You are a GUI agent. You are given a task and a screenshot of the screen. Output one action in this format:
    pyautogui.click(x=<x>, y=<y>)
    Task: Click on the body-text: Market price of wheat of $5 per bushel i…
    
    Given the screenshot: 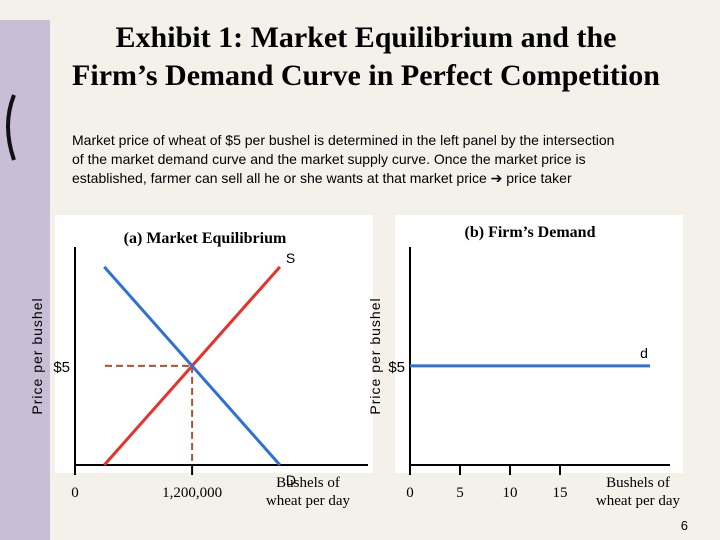 What is the action you would take?
    pyautogui.click(x=343, y=140)
    